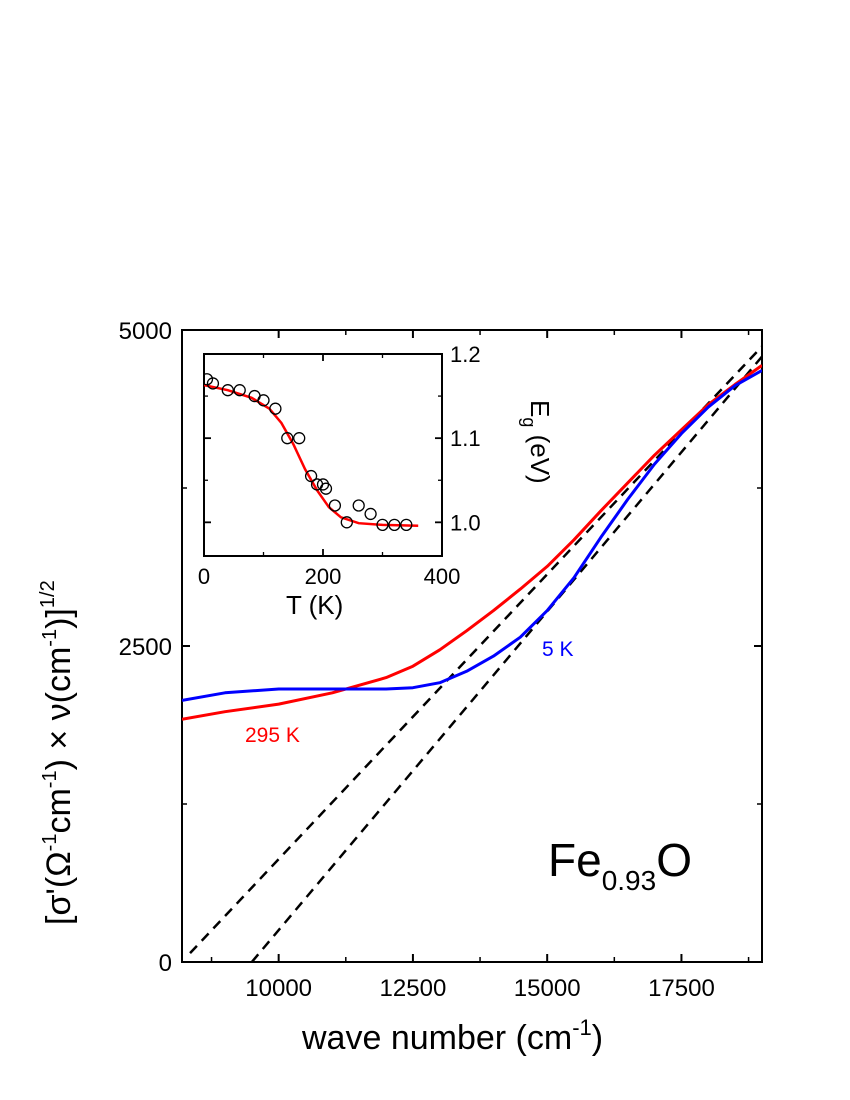 The height and width of the screenshot is (1100, 850). Describe the element at coordinates (145, 647) in the screenshot. I see `y-tick-label: 2500` at that location.